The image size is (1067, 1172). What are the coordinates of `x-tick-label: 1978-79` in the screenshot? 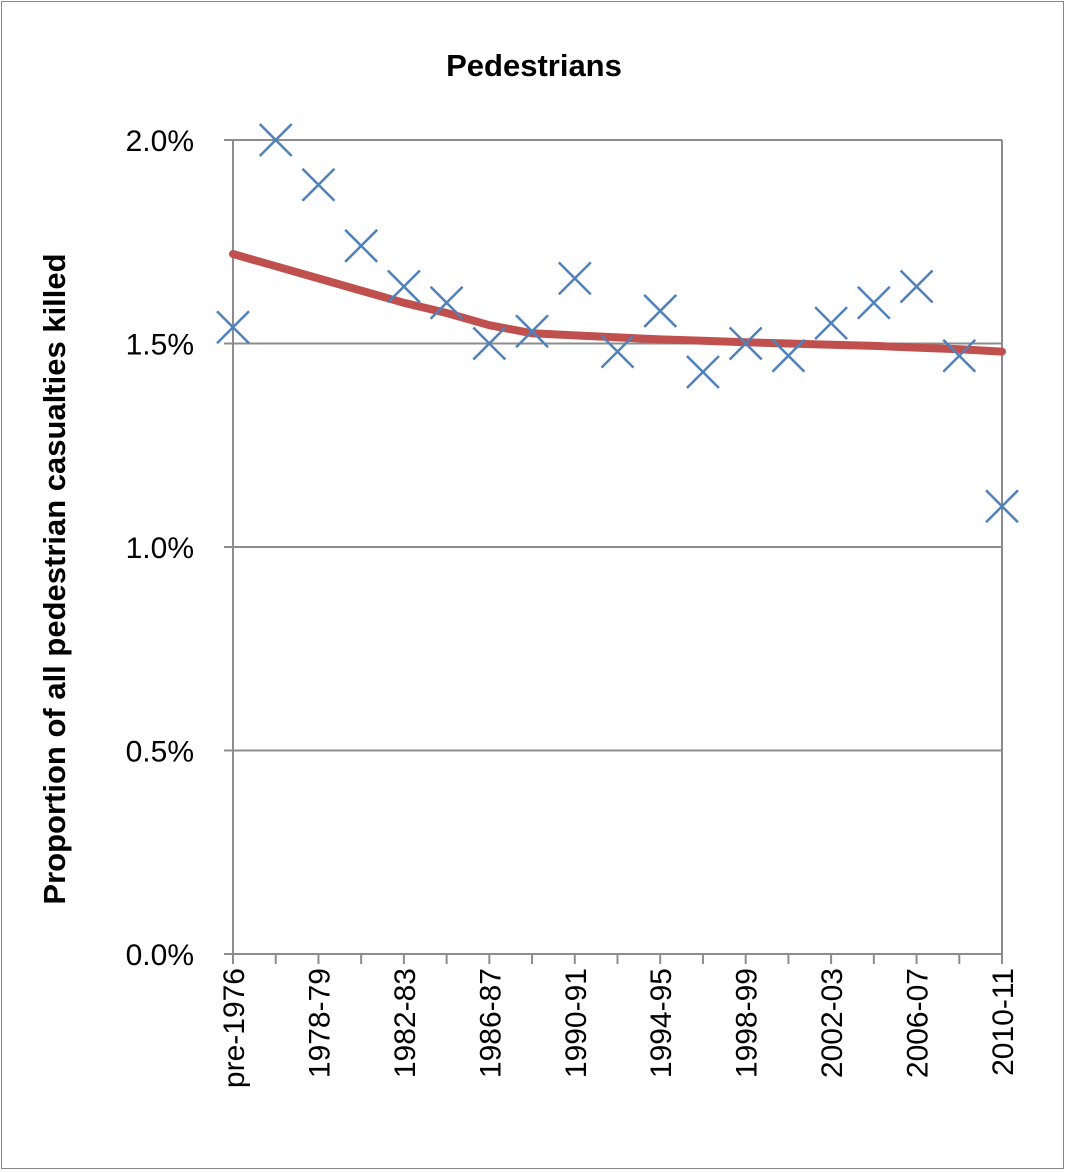 It's located at (319, 1023).